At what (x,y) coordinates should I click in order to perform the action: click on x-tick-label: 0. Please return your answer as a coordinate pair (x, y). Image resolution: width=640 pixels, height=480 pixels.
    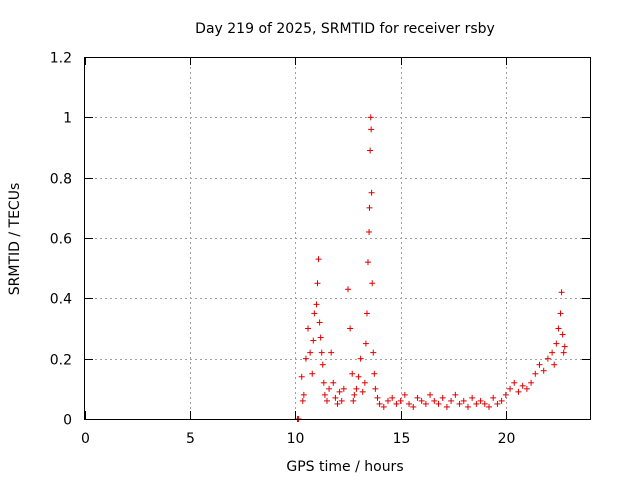
    Looking at the image, I should click on (85, 439).